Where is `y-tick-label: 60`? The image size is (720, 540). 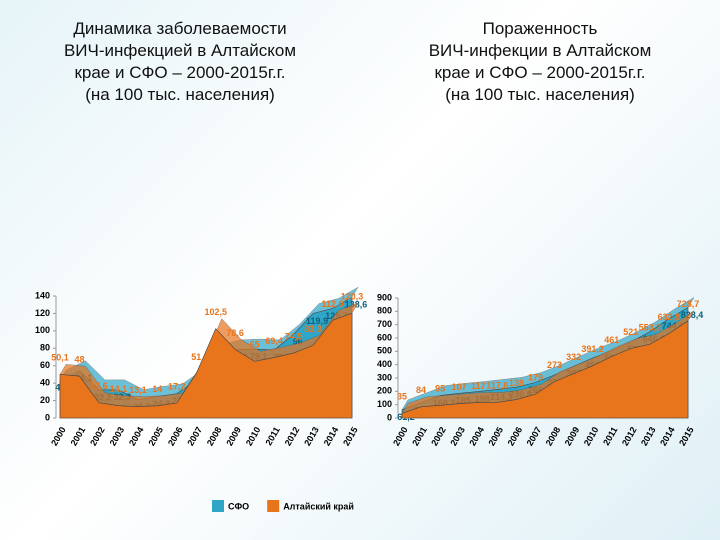
y-tick-label: 60 is located at coordinates (45, 365).